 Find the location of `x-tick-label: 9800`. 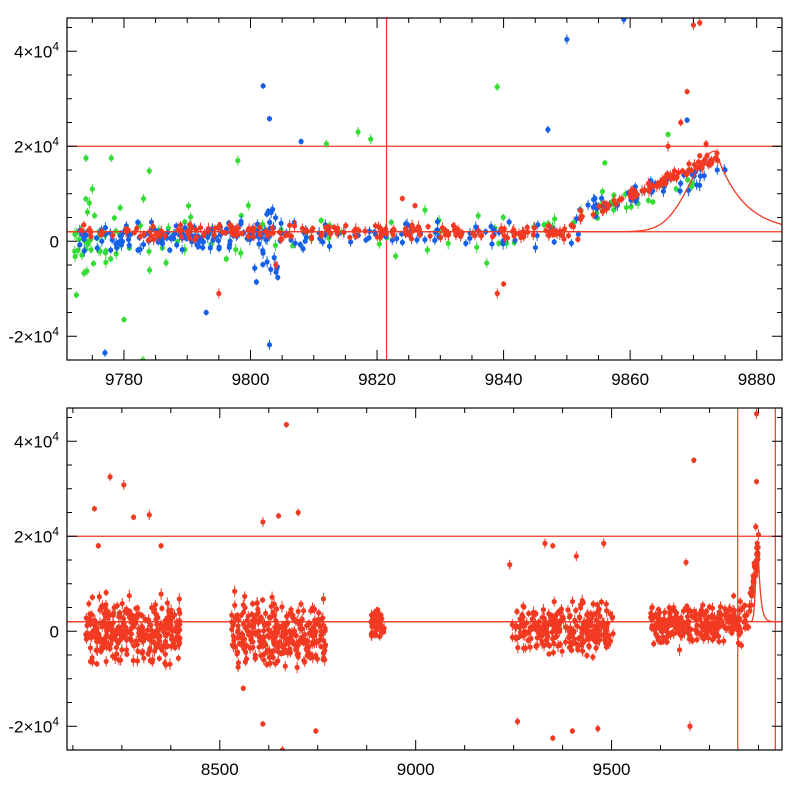

x-tick-label: 9800 is located at coordinates (251, 379).